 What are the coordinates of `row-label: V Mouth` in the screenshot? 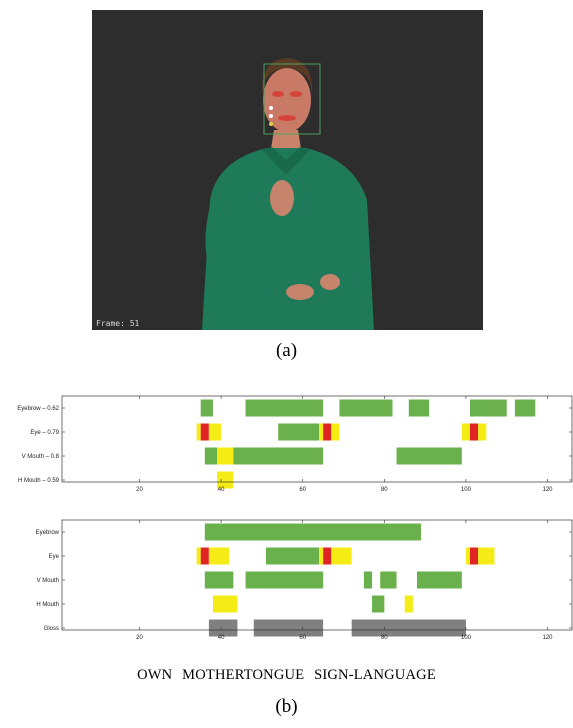 It's located at (48, 581).